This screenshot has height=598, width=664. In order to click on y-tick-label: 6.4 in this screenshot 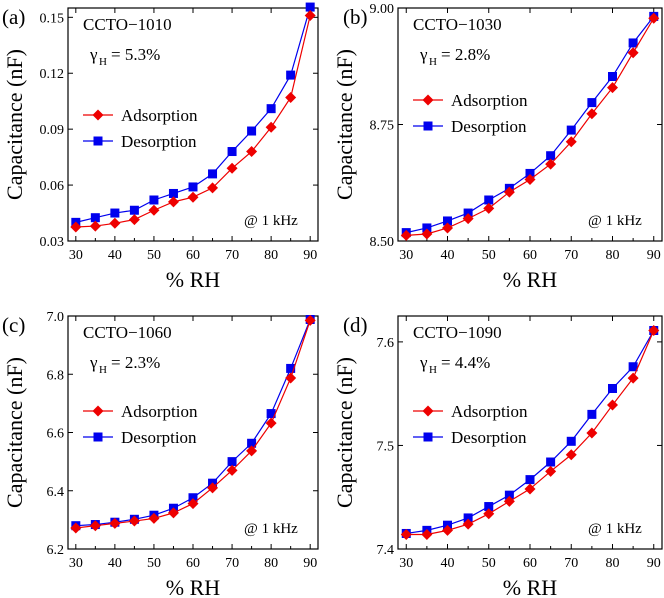, I will do `click(56, 492)`.